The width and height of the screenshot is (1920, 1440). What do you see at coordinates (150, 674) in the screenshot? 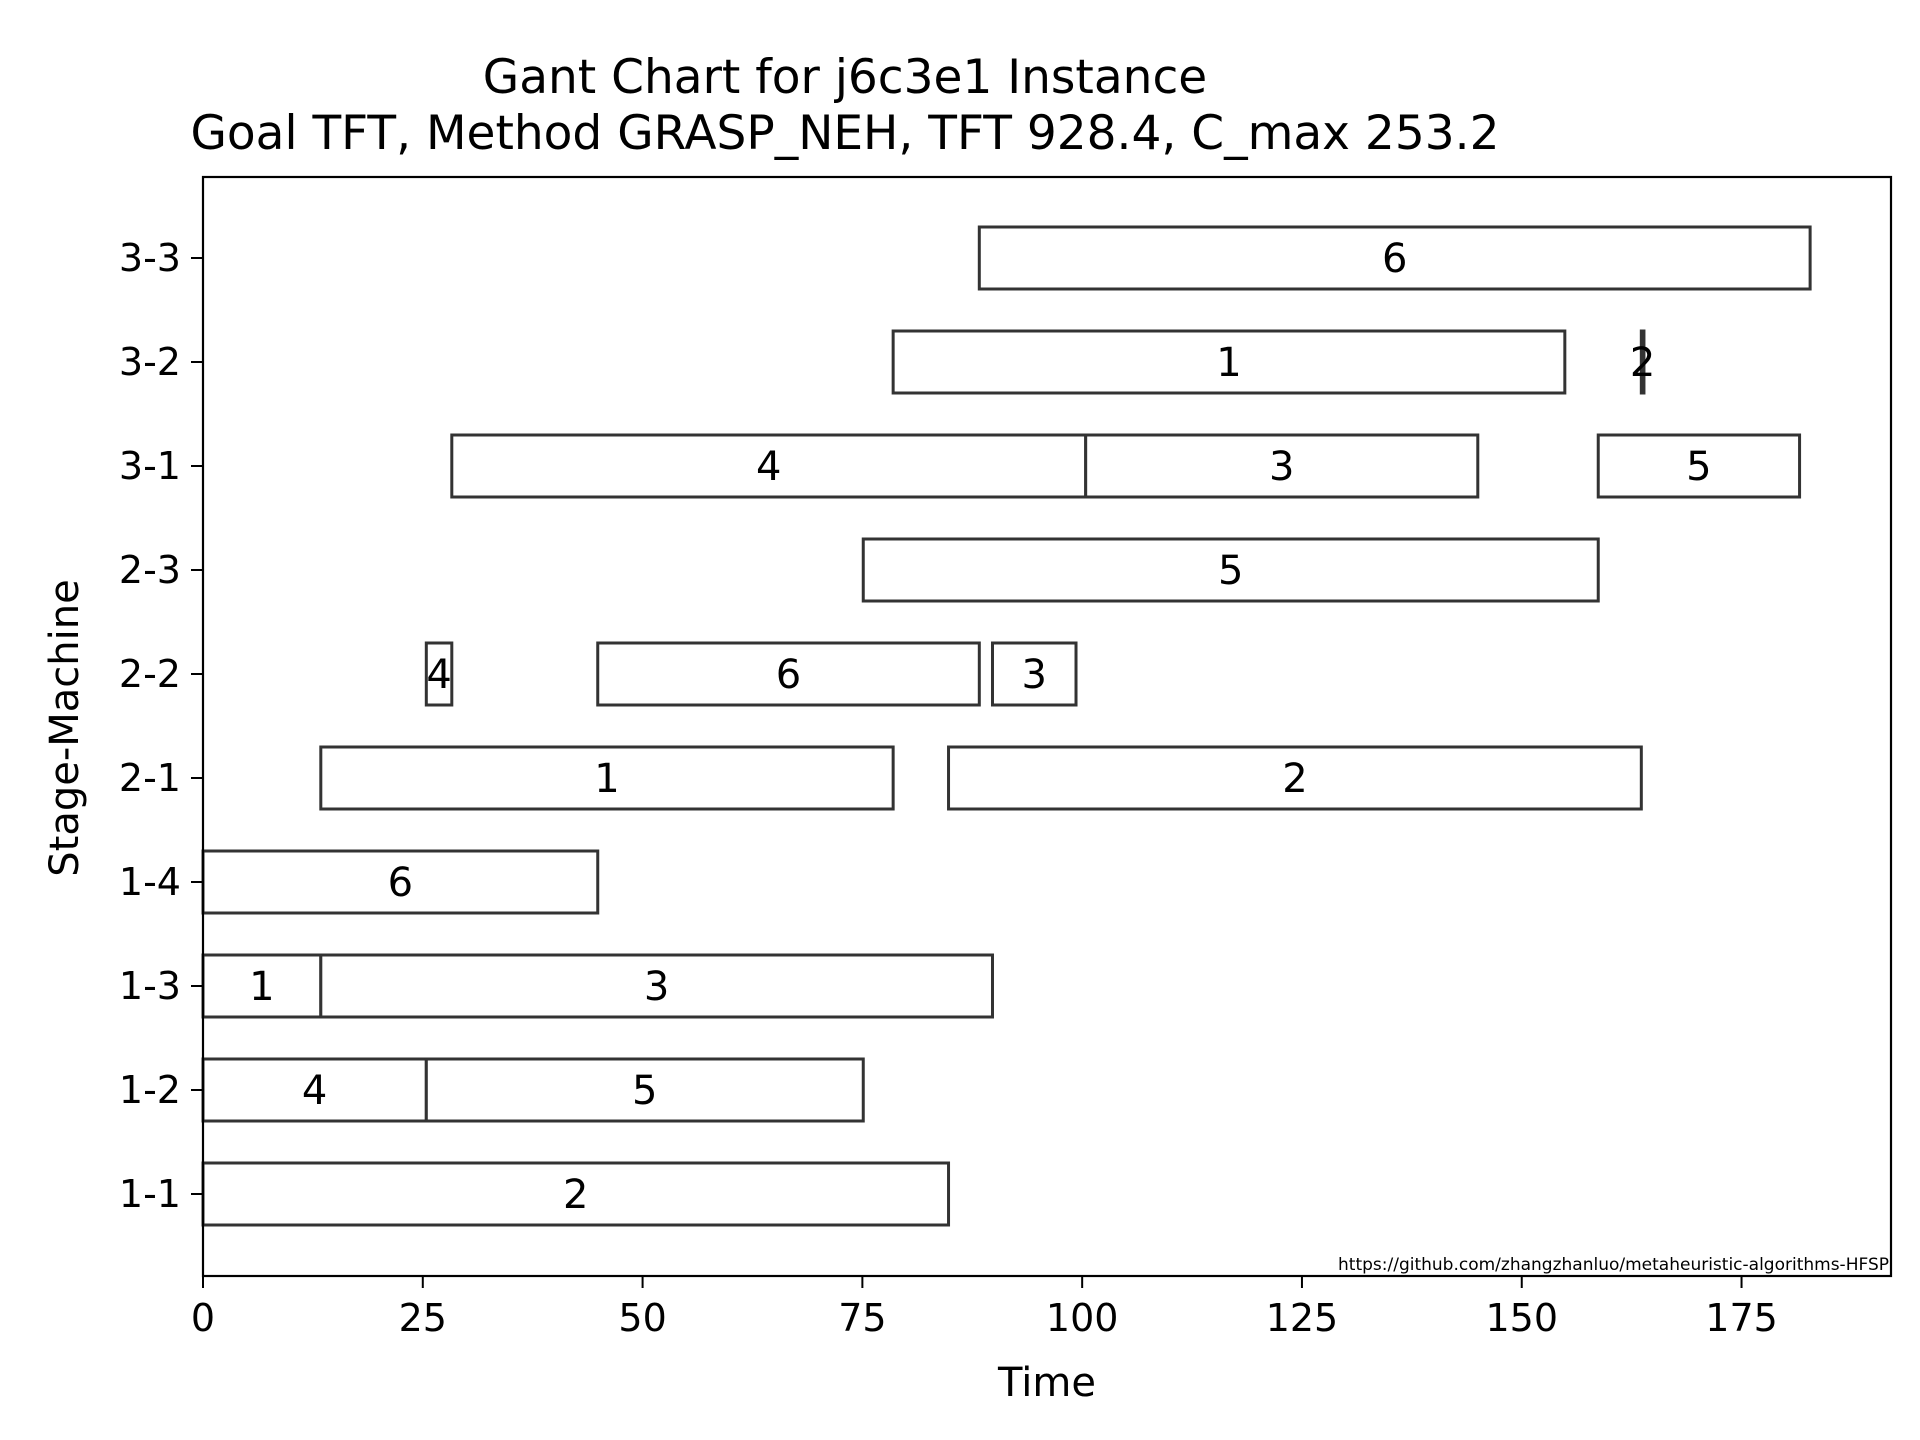
I see `y-tick-label: 2-2` at bounding box center [150, 674].